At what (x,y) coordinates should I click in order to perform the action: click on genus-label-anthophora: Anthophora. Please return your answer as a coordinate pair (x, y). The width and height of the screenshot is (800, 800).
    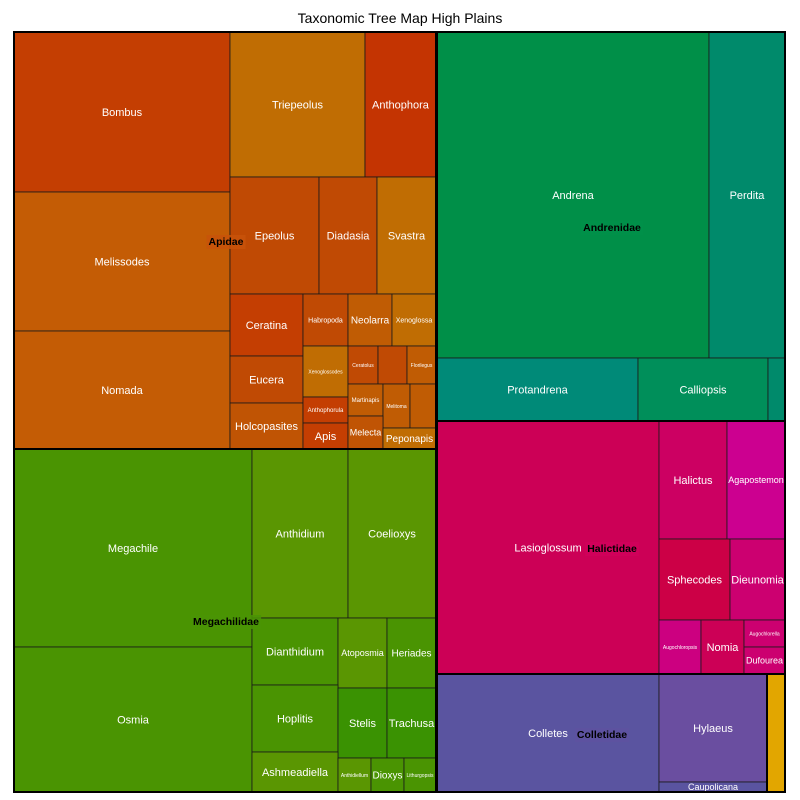
    Looking at the image, I should click on (401, 105).